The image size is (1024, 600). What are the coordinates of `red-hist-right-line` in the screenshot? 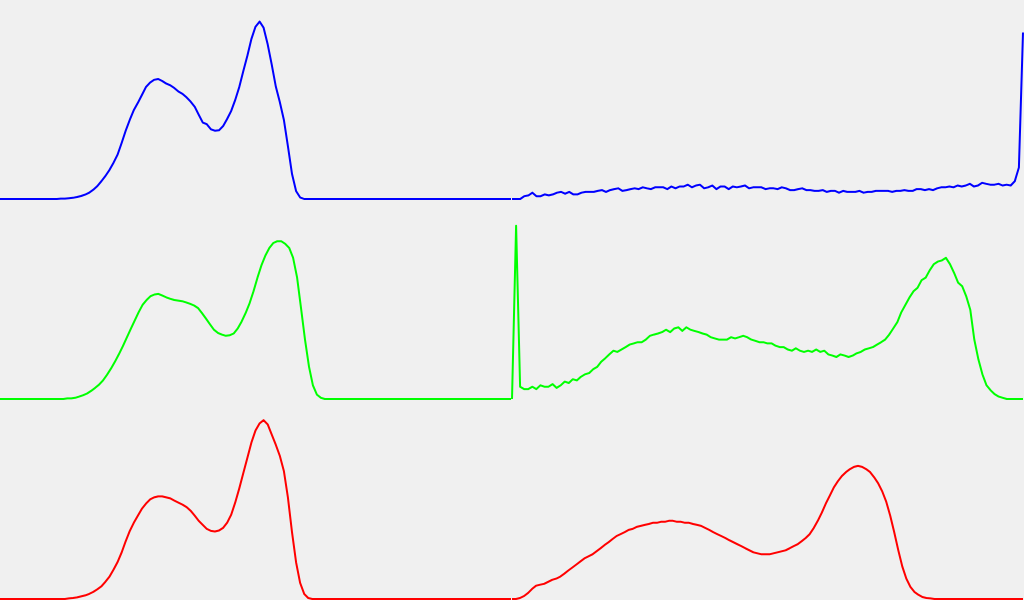 It's located at (767, 532).